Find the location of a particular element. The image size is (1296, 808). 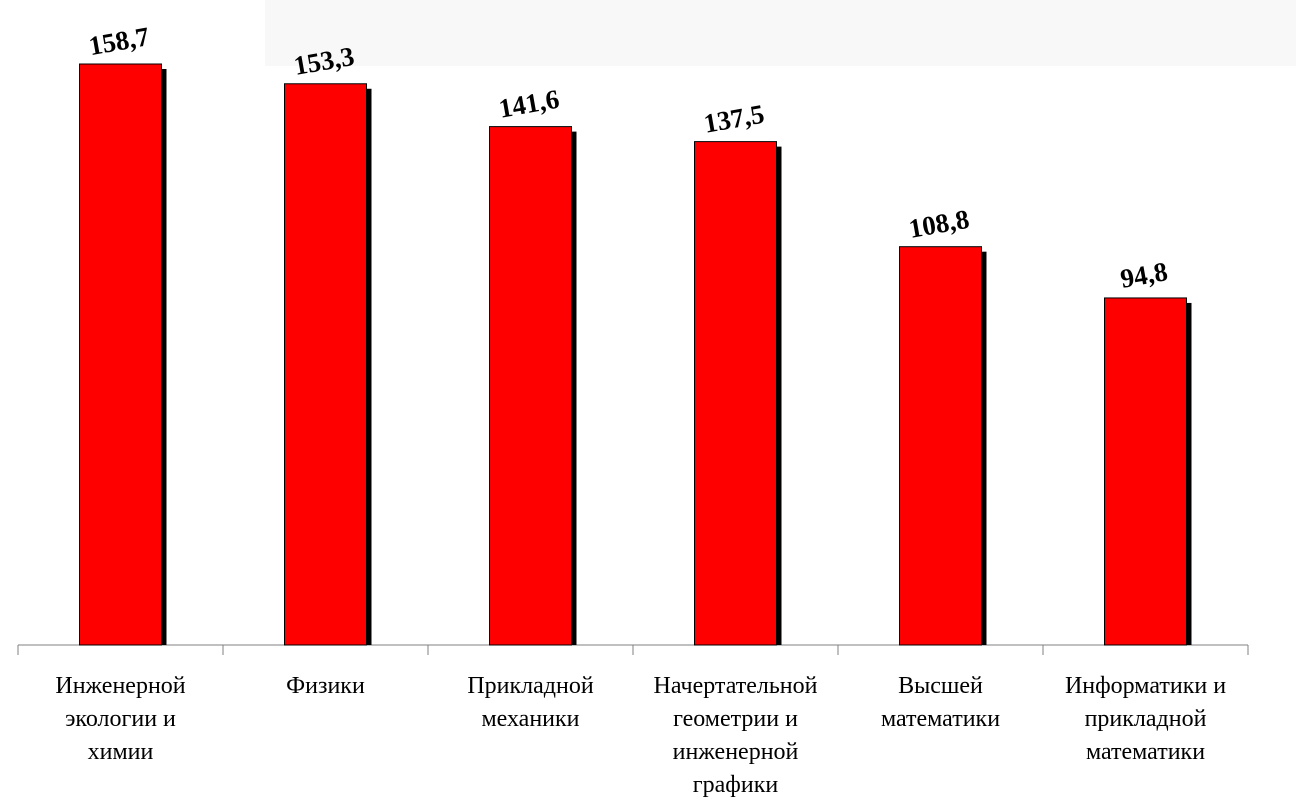

value-label: 108,8 is located at coordinates (938, 224).